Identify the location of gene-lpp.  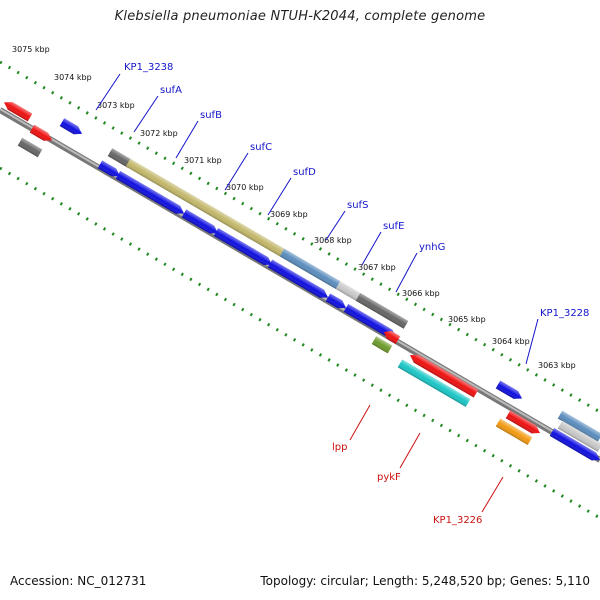
(382, 345).